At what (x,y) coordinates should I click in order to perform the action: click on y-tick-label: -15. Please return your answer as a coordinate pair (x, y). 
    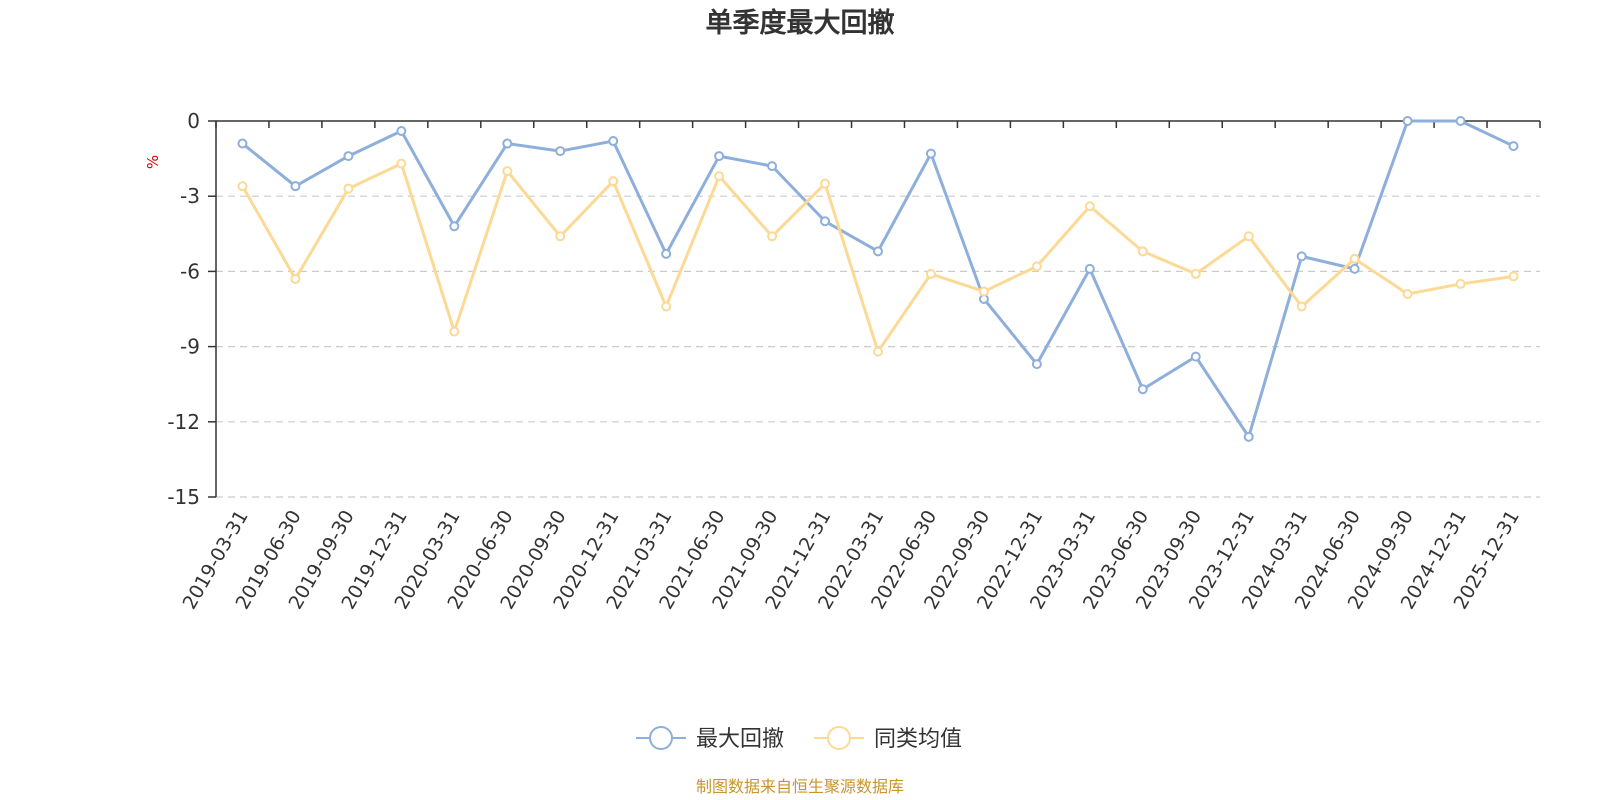
    Looking at the image, I should click on (183, 497).